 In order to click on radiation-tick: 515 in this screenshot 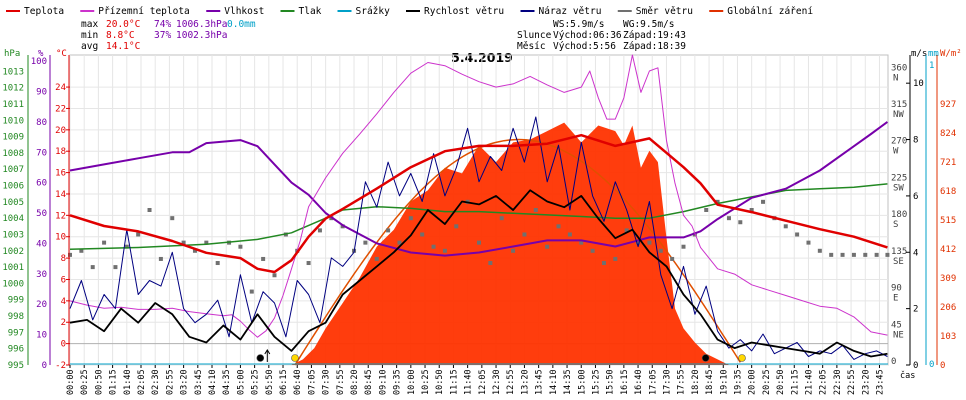, I will do `click(948, 221)`.